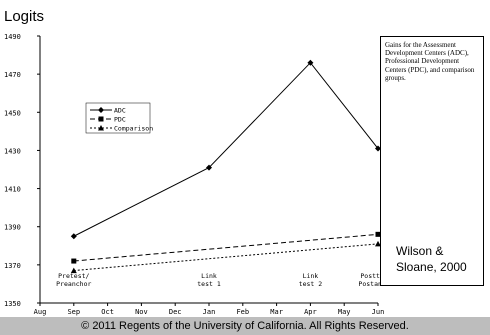 The width and height of the screenshot is (490, 335). I want to click on x-tick-label: Apr, so click(310, 312).